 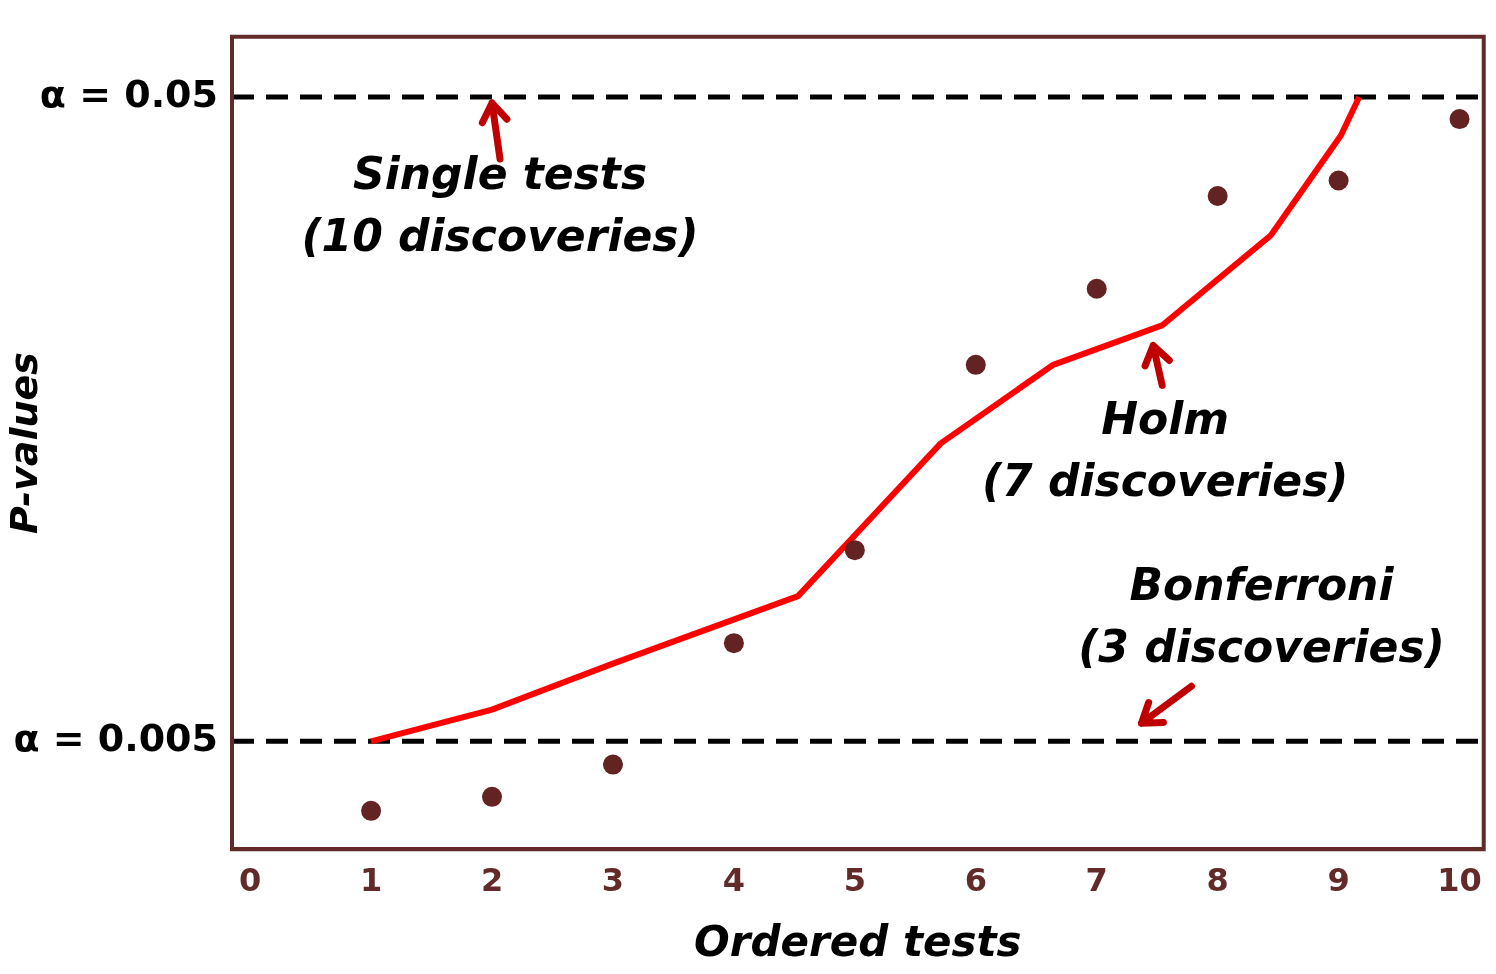 I want to click on x-tick-label: 4, so click(x=734, y=879).